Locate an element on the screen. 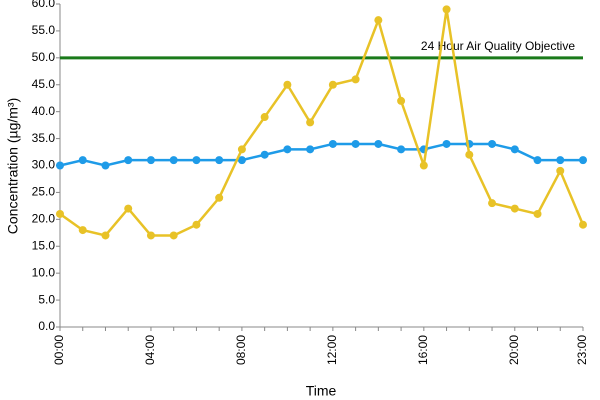 The width and height of the screenshot is (600, 400). y-tick-label: 15.0 is located at coordinates (44, 245).